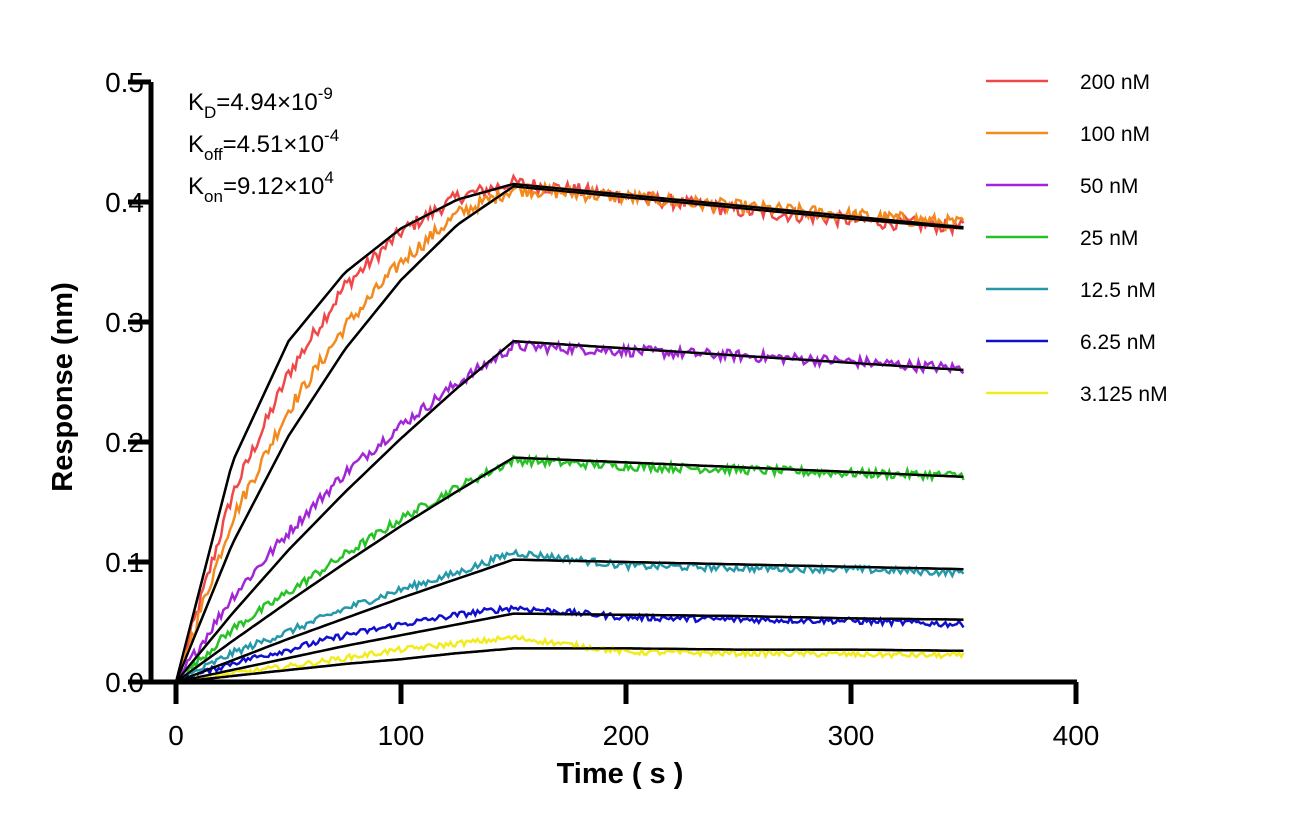 Image resolution: width=1290 pixels, height=835 pixels. What do you see at coordinates (124, 82) in the screenshot?
I see `y-tick-label: 0.5` at bounding box center [124, 82].